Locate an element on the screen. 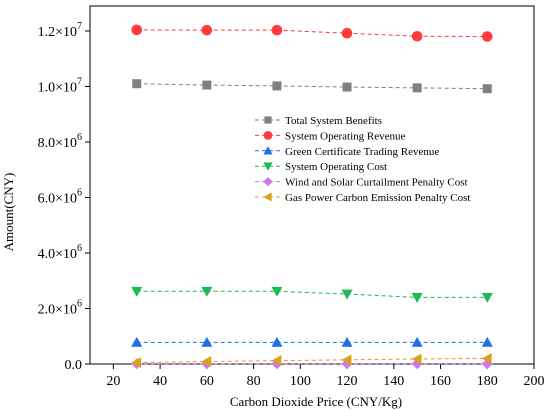 This screenshot has width=550, height=410. x-tick-label: 80 is located at coordinates (254, 381).